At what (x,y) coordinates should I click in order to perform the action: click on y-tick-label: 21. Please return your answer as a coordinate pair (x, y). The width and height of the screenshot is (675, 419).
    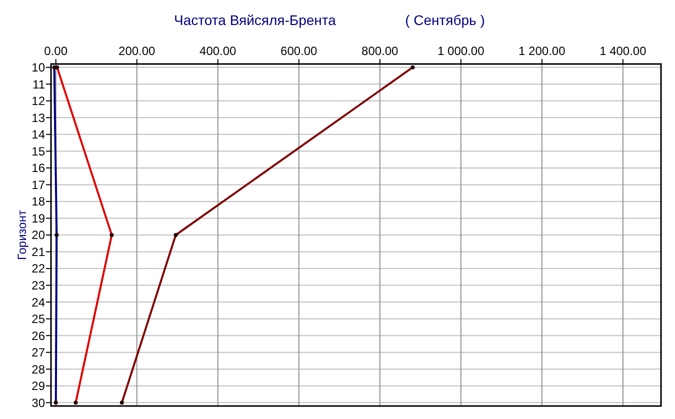
    Looking at the image, I should click on (39, 251).